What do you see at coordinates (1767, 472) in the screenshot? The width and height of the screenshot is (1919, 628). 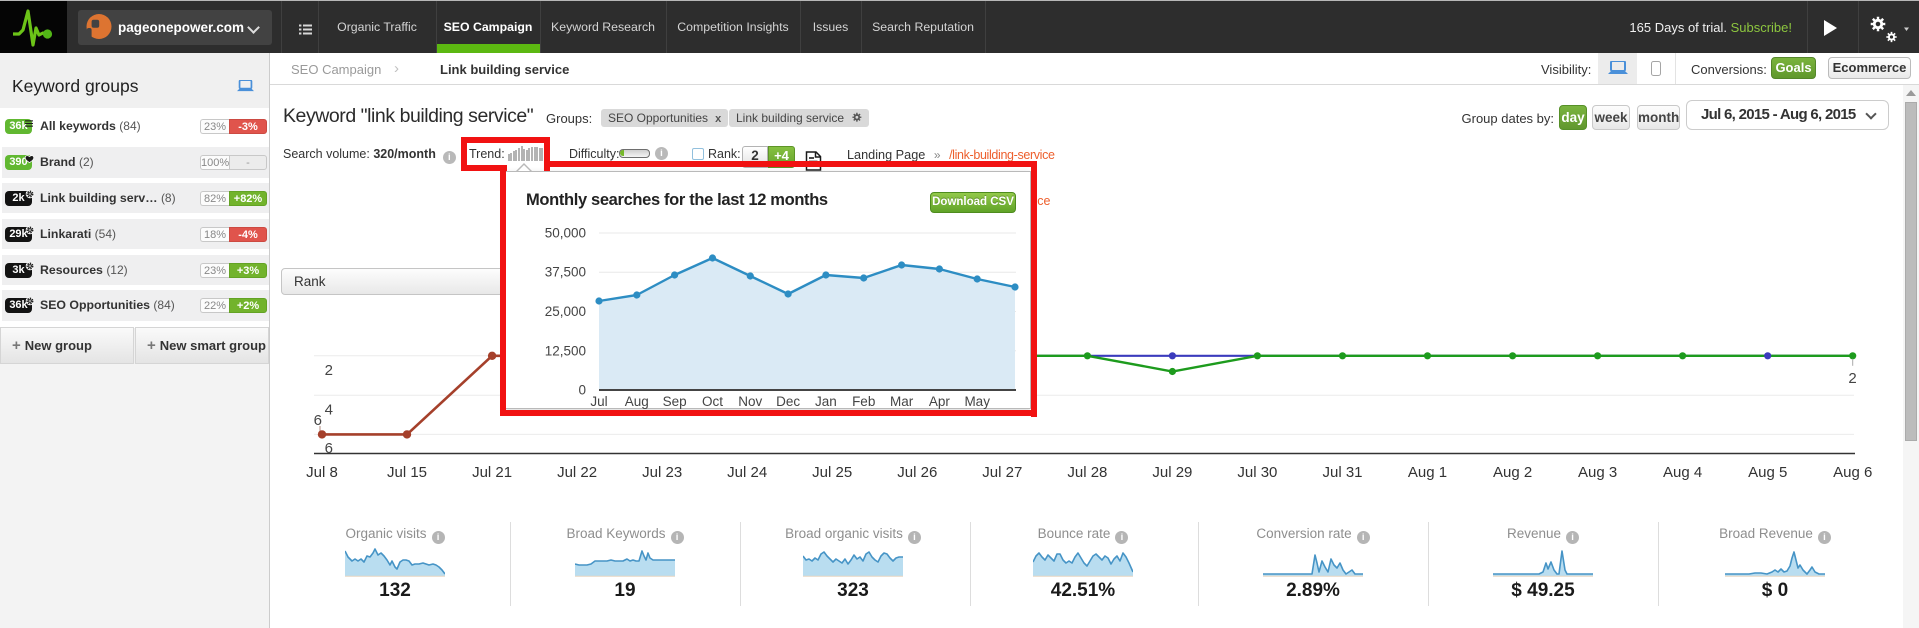 I see `svg-text: Aug 5` at bounding box center [1767, 472].